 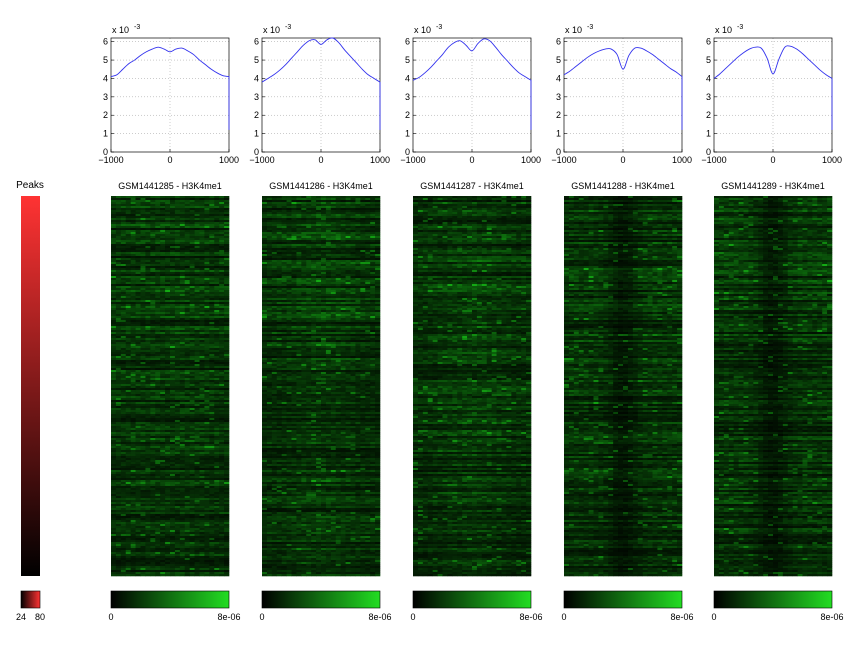 What do you see at coordinates (170, 186) in the screenshot?
I see `heatmap-title: GSM1441285 - H3K4me1` at bounding box center [170, 186].